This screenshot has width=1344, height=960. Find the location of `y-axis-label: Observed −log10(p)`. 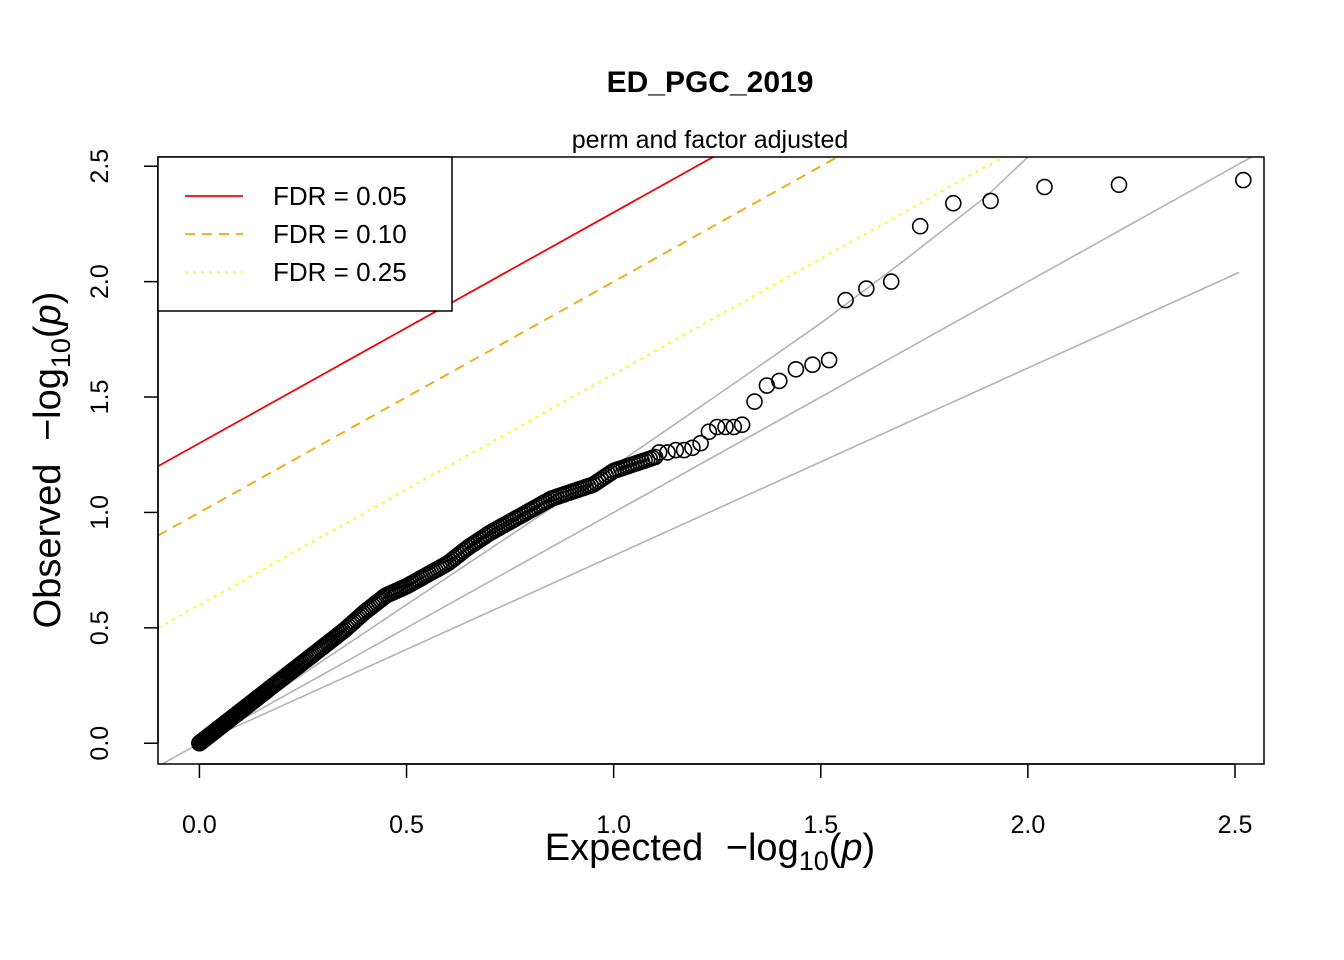

y-axis-label: Observed −log10(p) is located at coordinates (51, 460).